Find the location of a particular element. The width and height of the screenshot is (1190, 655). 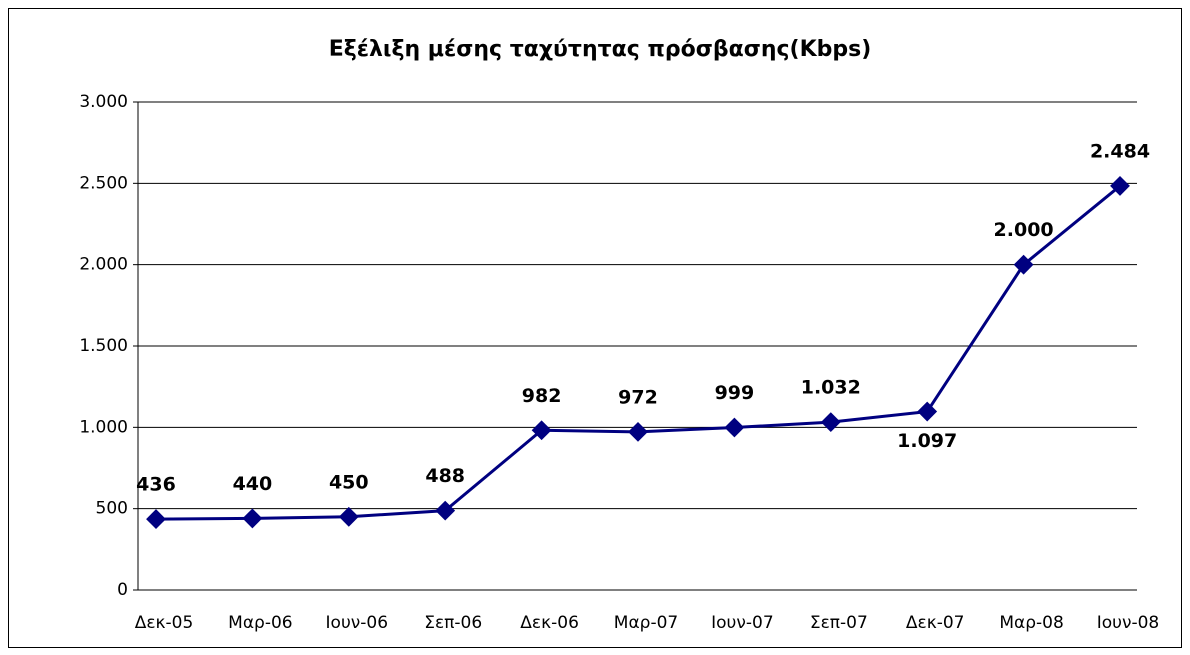

x-tick-label: Μαρ-08 is located at coordinates (1031, 623).